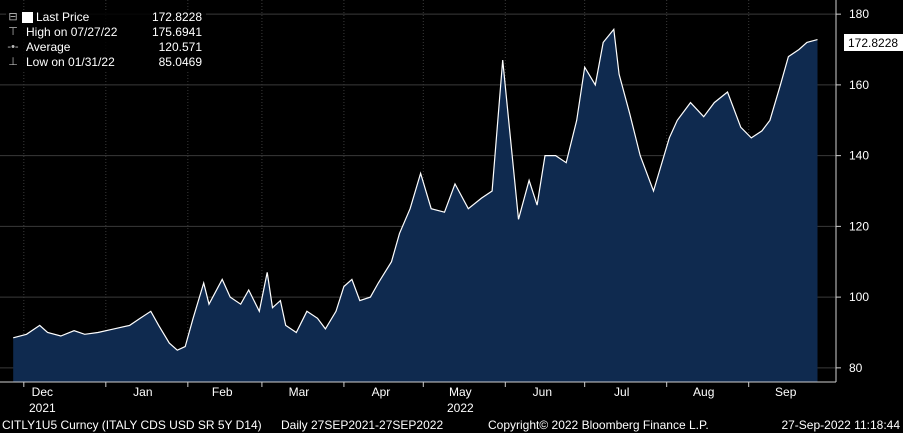  What do you see at coordinates (859, 14) in the screenshot?
I see `y-tick-label: 180` at bounding box center [859, 14].